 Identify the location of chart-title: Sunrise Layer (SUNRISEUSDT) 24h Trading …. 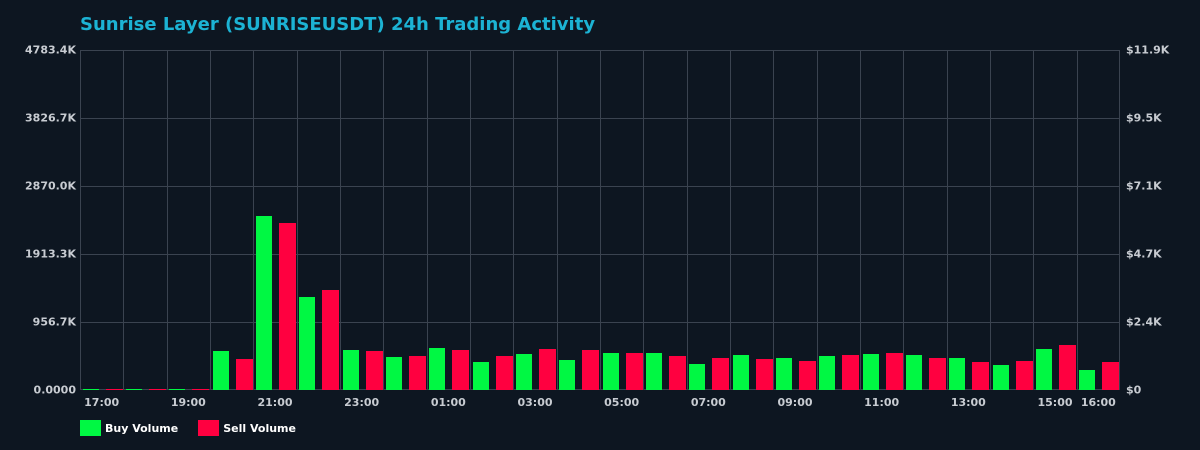
(338, 24).